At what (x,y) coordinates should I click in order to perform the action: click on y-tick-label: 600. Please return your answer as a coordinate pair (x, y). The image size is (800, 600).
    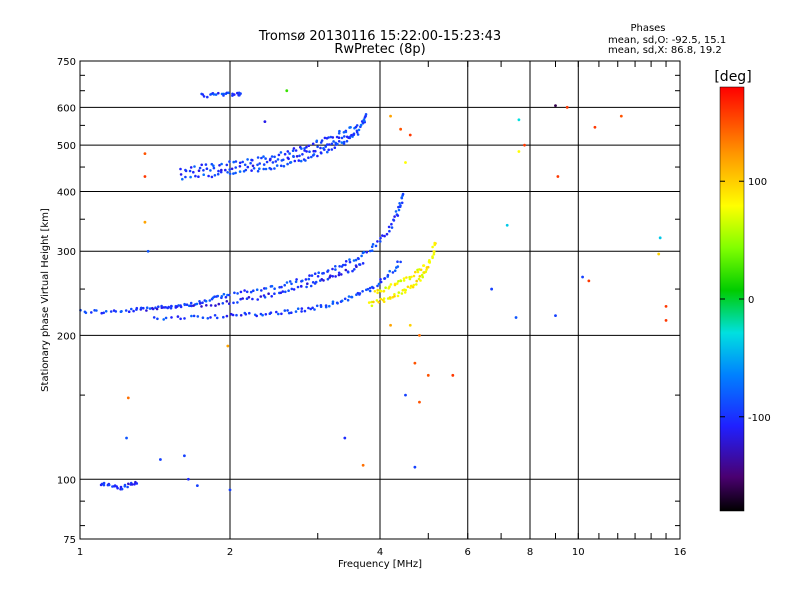
    Looking at the image, I should click on (66, 108).